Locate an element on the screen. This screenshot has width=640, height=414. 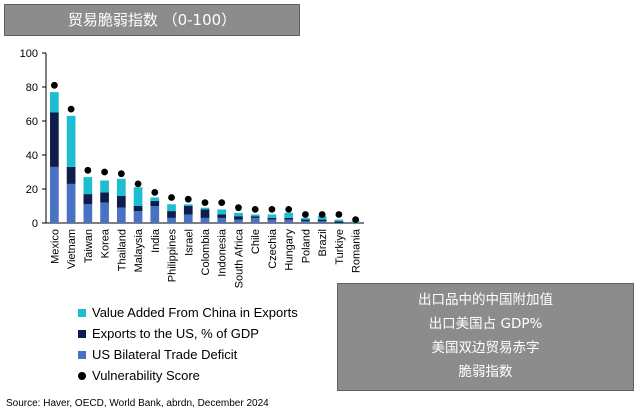
annotation-line: 出口美国占 GDP% is located at coordinates (485, 324).